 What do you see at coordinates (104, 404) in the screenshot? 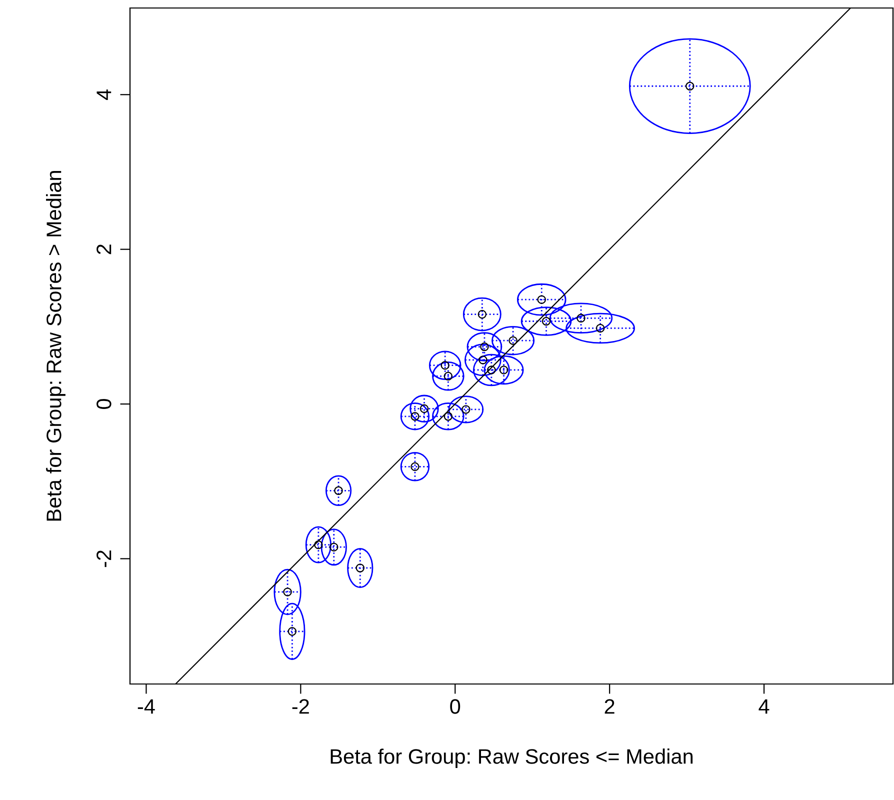
I see `y-tick-label: 0` at bounding box center [104, 404].